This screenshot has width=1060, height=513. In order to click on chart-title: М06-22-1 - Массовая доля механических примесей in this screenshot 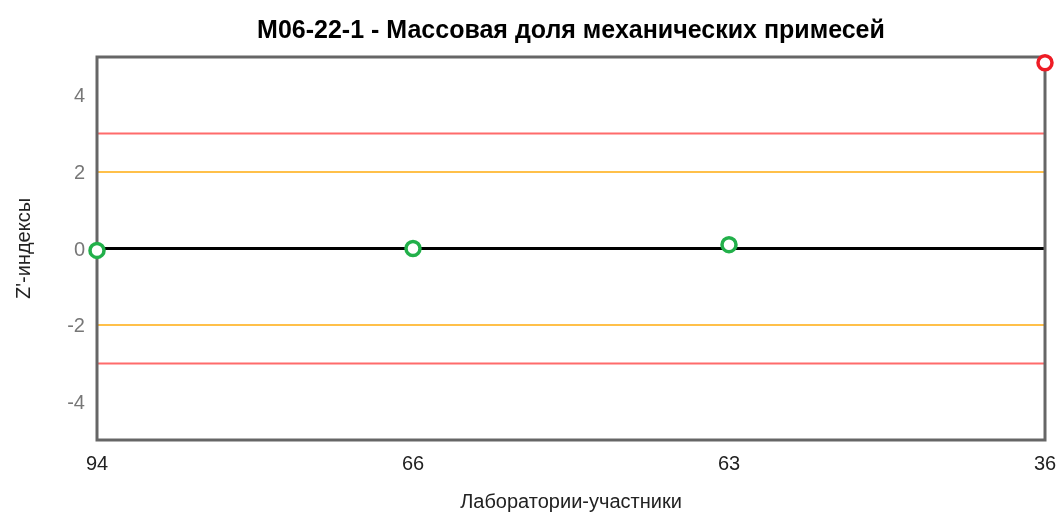, I will do `click(571, 29)`.